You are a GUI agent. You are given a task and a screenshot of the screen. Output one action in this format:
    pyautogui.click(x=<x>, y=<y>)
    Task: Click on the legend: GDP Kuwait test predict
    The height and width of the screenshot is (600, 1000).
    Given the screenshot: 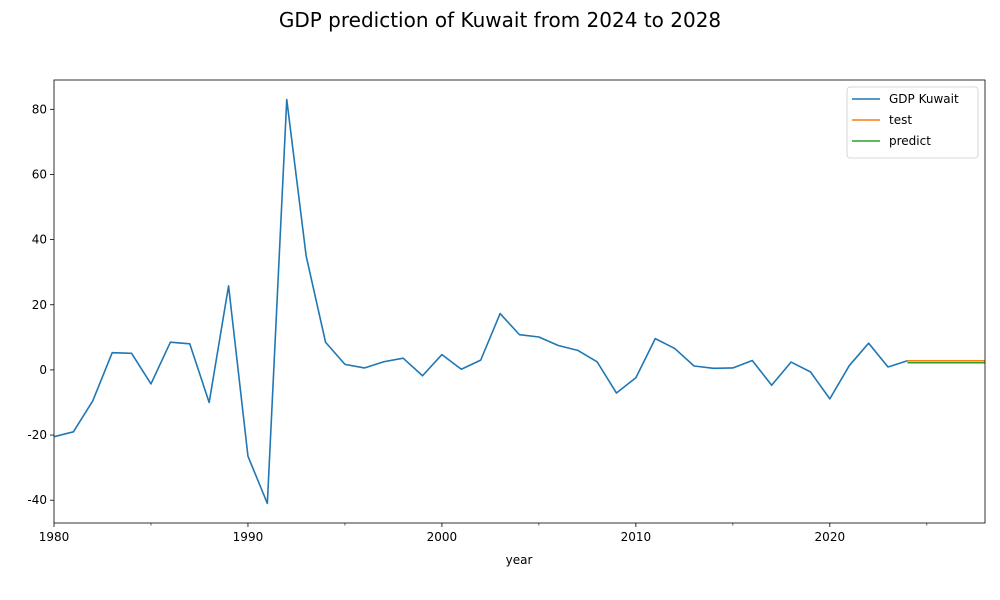 What is the action you would take?
    pyautogui.click(x=912, y=122)
    